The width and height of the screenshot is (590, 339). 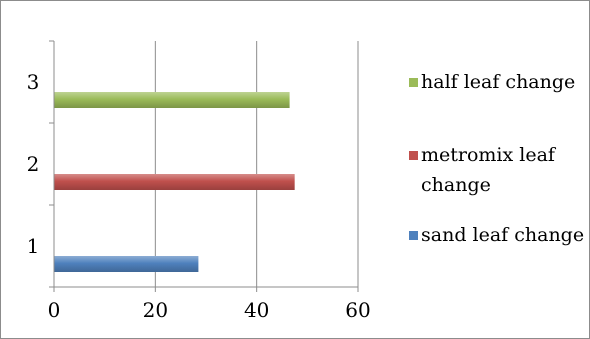 I want to click on bar-sand-leaf-change, so click(x=126, y=264).